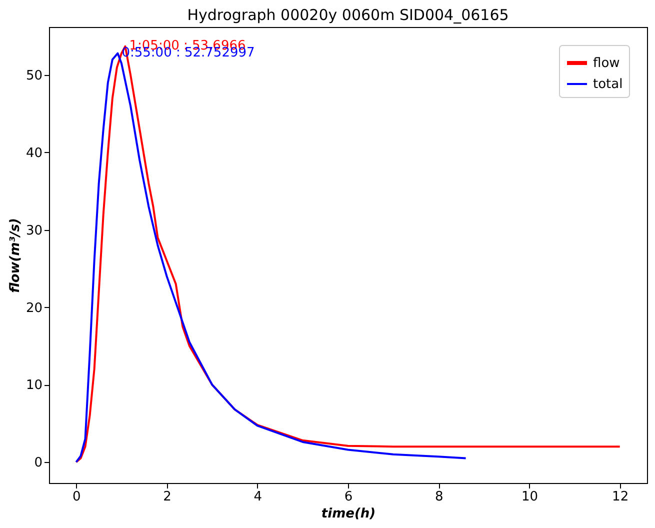 This screenshot has width=655, height=528. What do you see at coordinates (606, 63) in the screenshot?
I see `legend-label: flow` at bounding box center [606, 63].